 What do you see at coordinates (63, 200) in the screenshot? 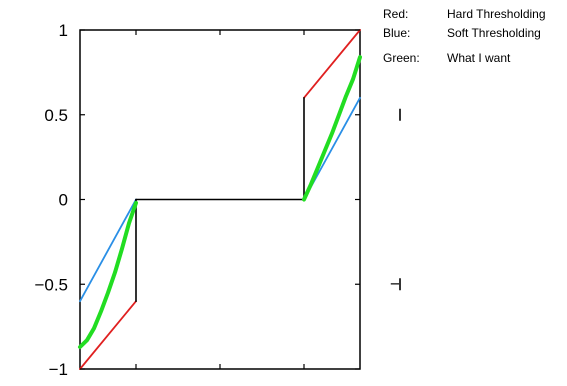
I see `y-tick-label: 0` at bounding box center [63, 200].